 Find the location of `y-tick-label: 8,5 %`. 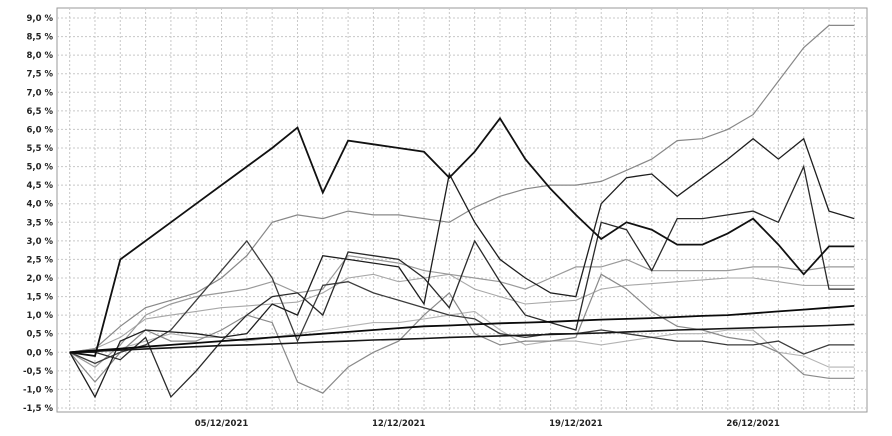

y-tick-label: 8,5 % is located at coordinates (39, 38).